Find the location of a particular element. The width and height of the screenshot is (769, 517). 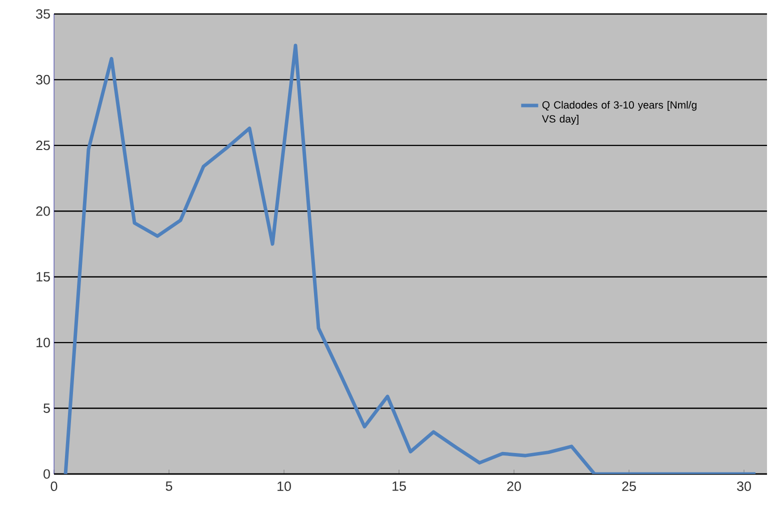

y-tick-label: 30 is located at coordinates (43, 79).